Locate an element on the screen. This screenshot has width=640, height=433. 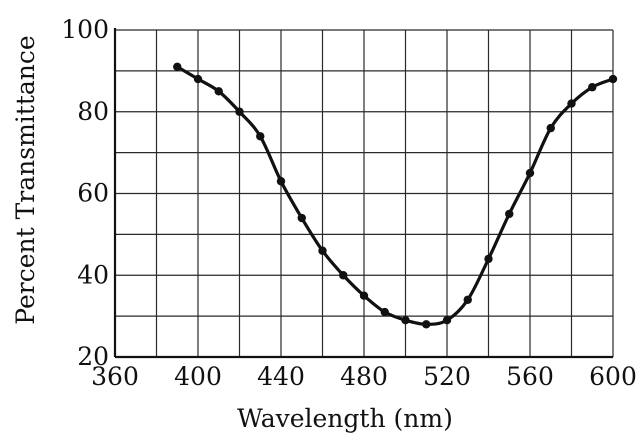
y-tick-label-100: 100 is located at coordinates (85, 29).